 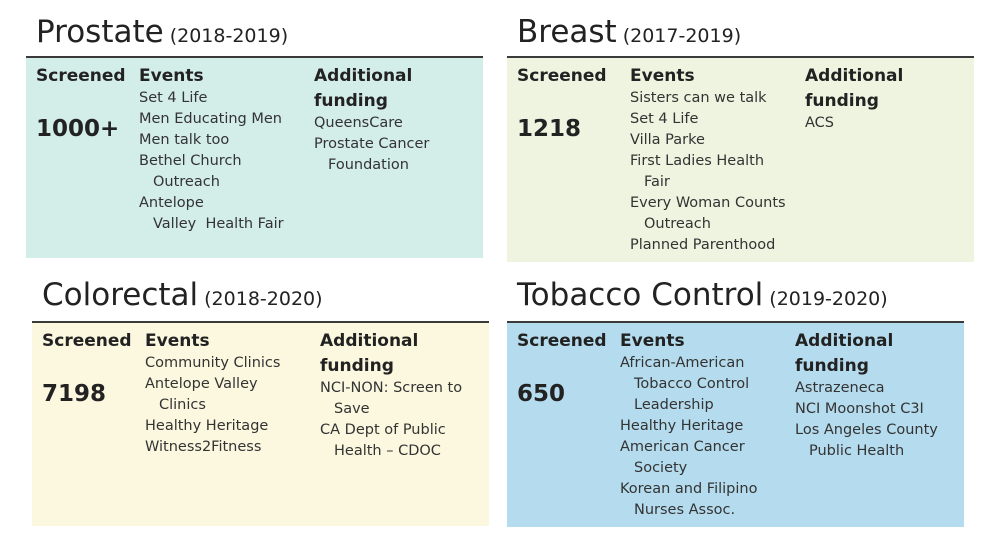 I want to click on panel-title: Tobacco Control (2019-2020), so click(x=702, y=295).